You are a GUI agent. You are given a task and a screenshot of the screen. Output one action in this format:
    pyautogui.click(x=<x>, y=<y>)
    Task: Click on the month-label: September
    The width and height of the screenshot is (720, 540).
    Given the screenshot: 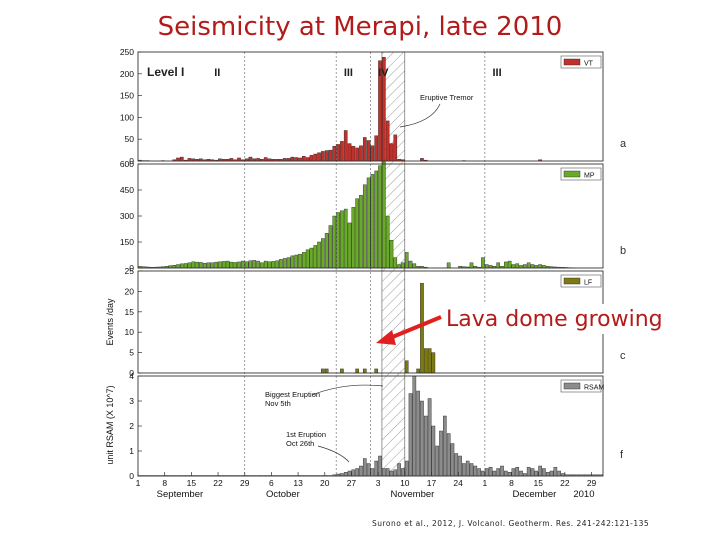 What is the action you would take?
    pyautogui.click(x=180, y=494)
    